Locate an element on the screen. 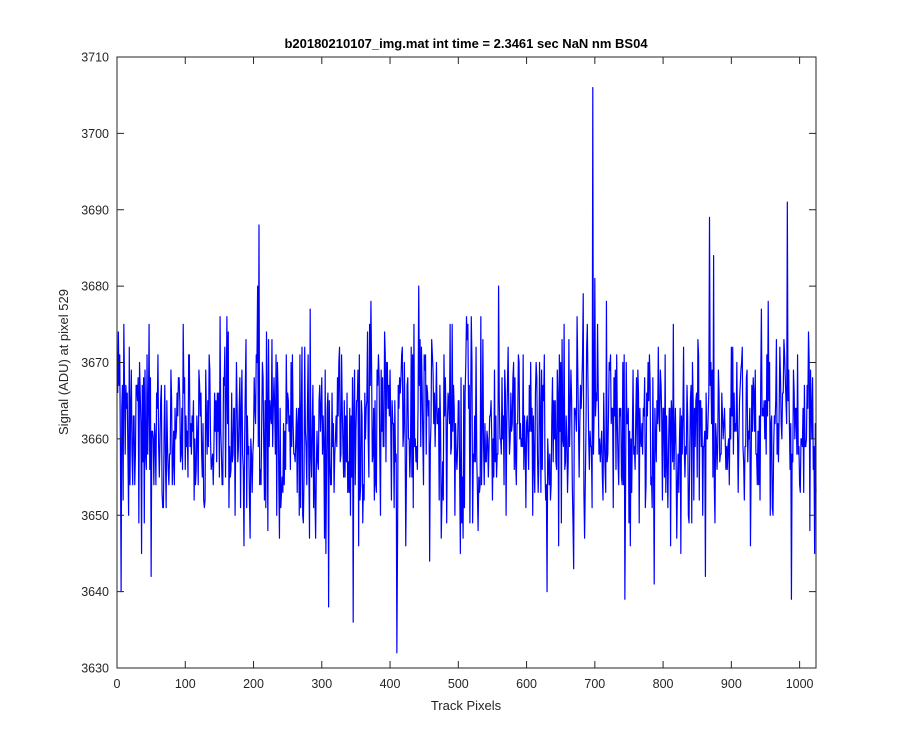 This screenshot has height=755, width=900. x-tick-label: 100 is located at coordinates (185, 684).